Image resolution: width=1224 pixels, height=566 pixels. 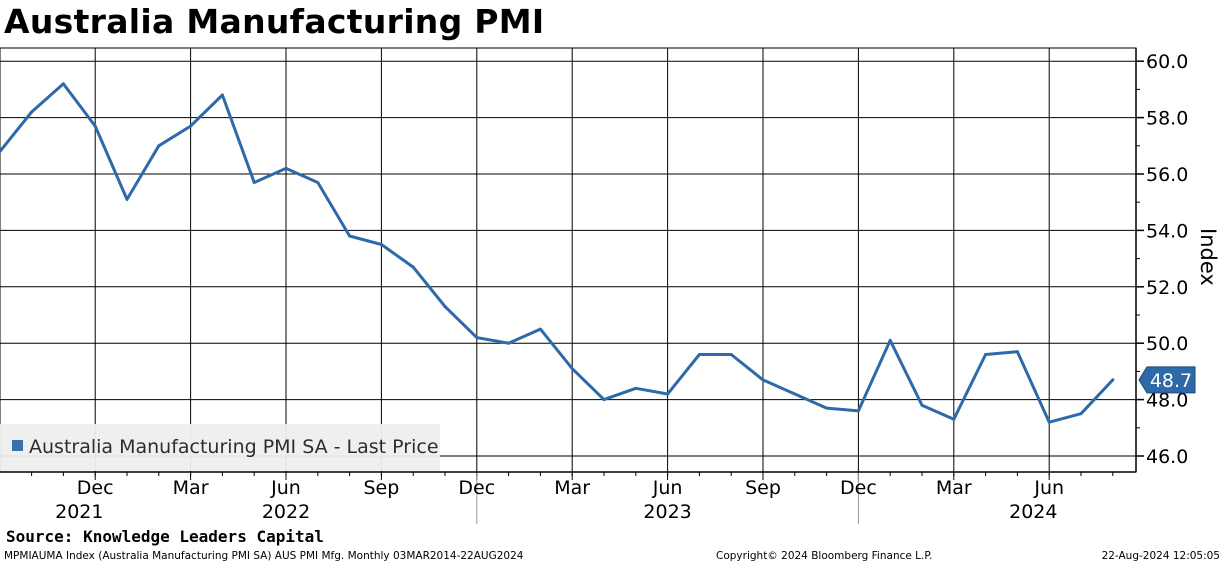 What do you see at coordinates (1167, 457) in the screenshot?
I see `y-tick-label: 46.0` at bounding box center [1167, 457].